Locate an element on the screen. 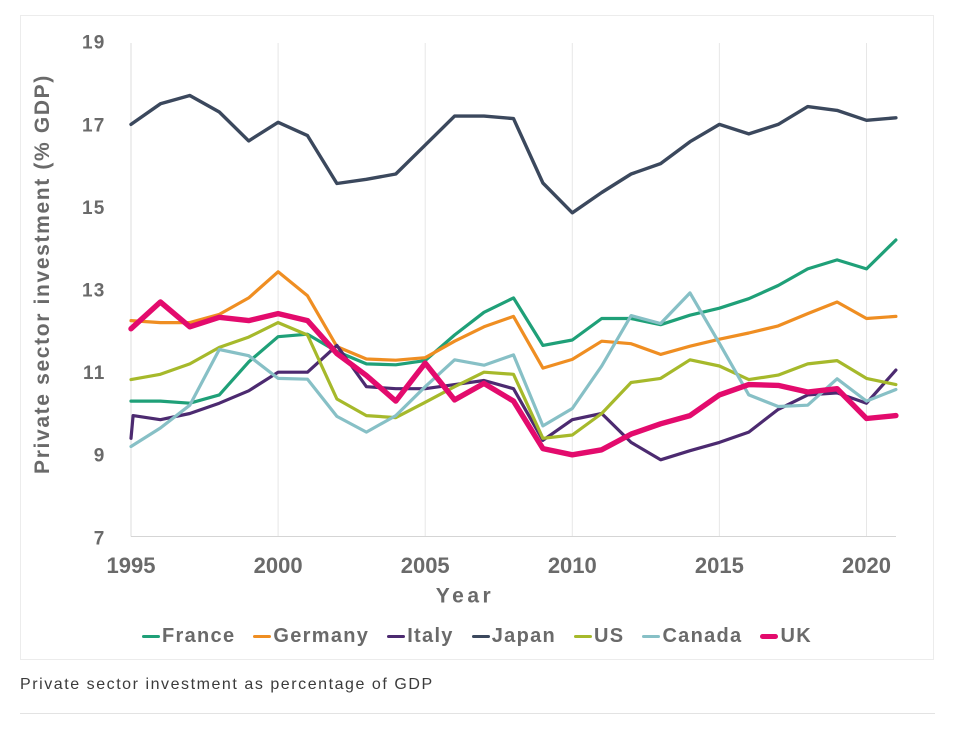 The height and width of the screenshot is (731, 959). svg-text: 7 is located at coordinates (100, 538).